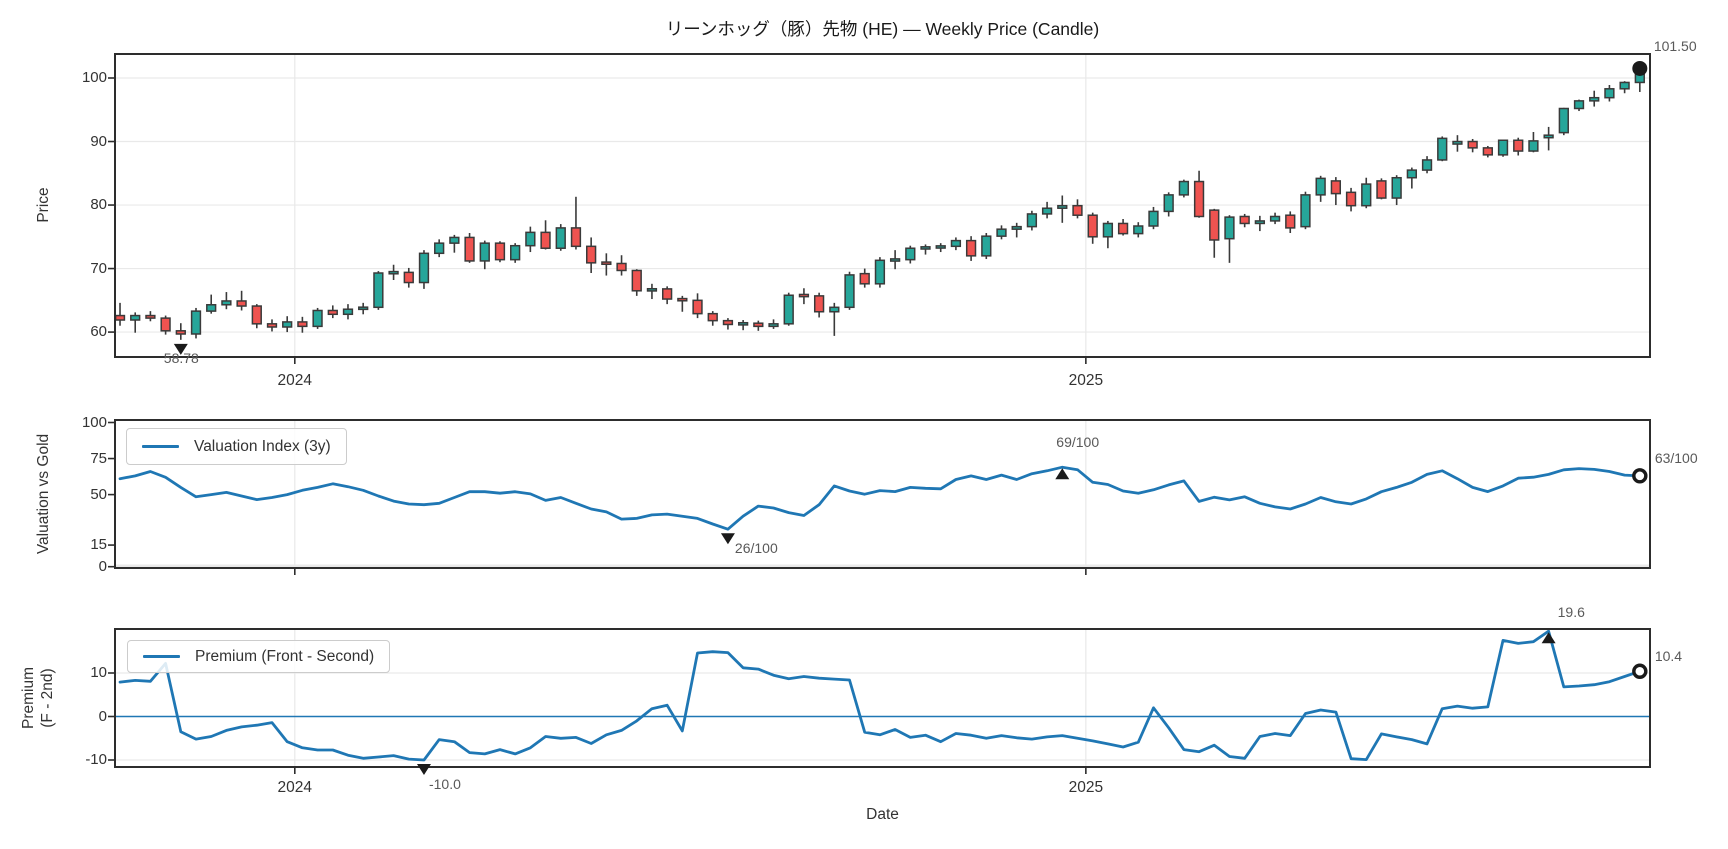  Describe the element at coordinates (98, 458) in the screenshot. I see `valuation-tick-label: 75` at that location.